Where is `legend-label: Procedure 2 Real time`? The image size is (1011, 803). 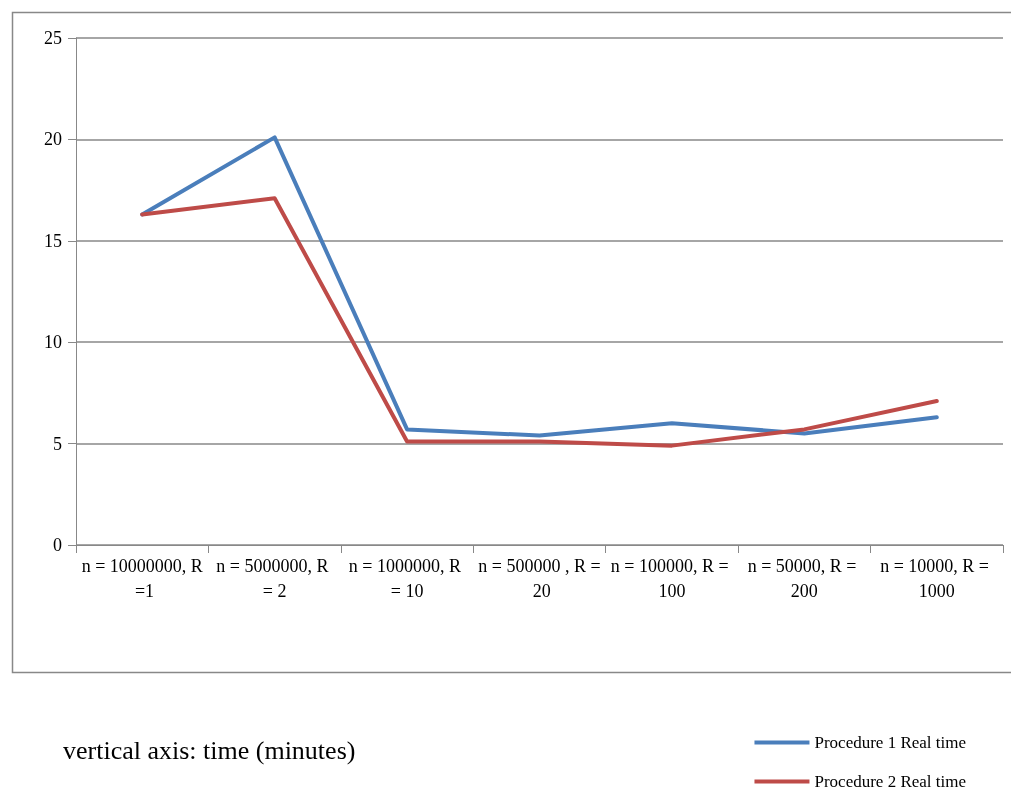
legend-label: Procedure 2 Real time is located at coordinates (890, 781).